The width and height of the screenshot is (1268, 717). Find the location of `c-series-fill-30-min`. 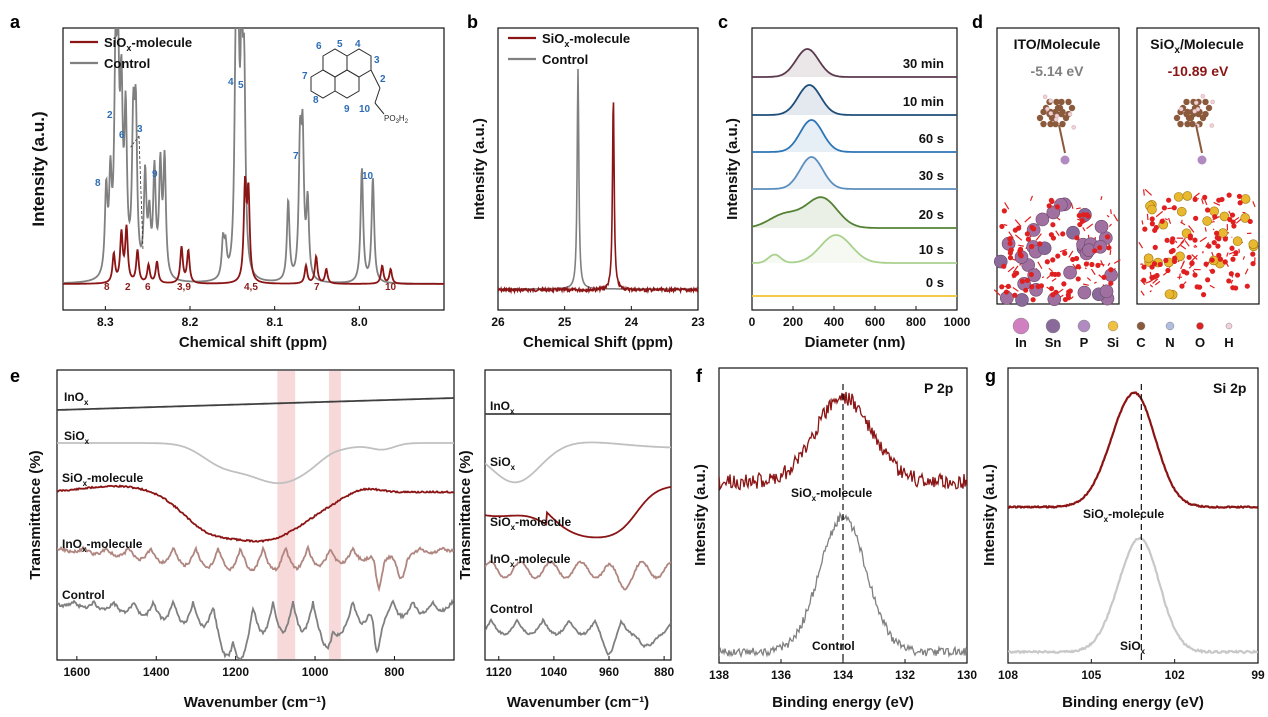

c-series-fill-30-min is located at coordinates (854, 63).